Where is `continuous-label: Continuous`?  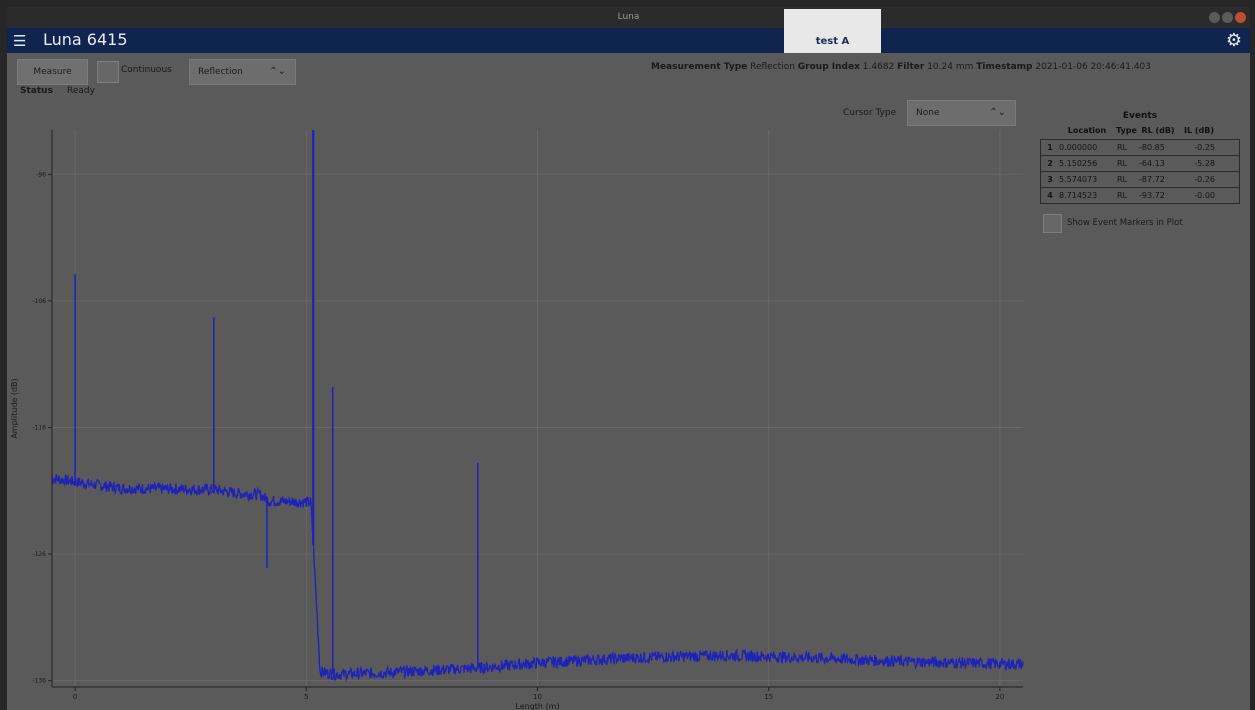 continuous-label: Continuous is located at coordinates (146, 70).